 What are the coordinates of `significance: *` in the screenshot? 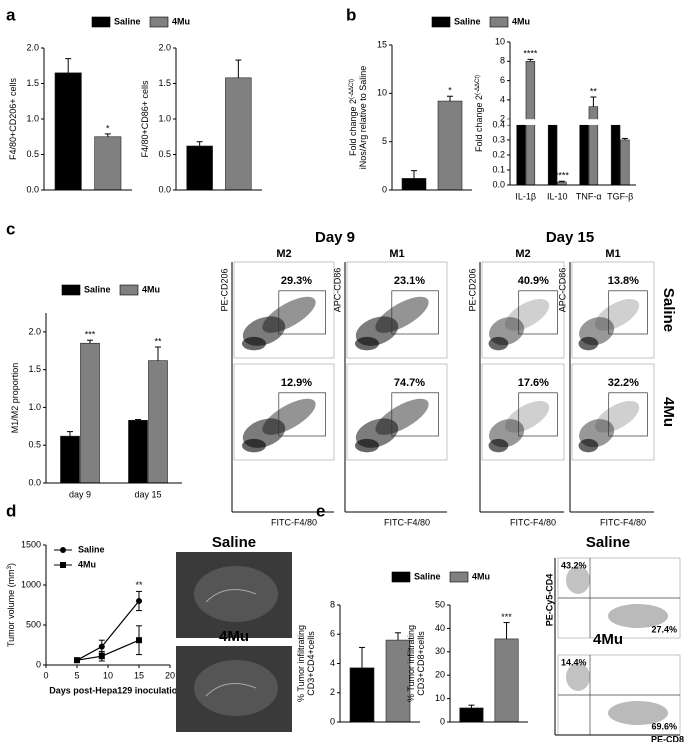 It's located at (108, 128).